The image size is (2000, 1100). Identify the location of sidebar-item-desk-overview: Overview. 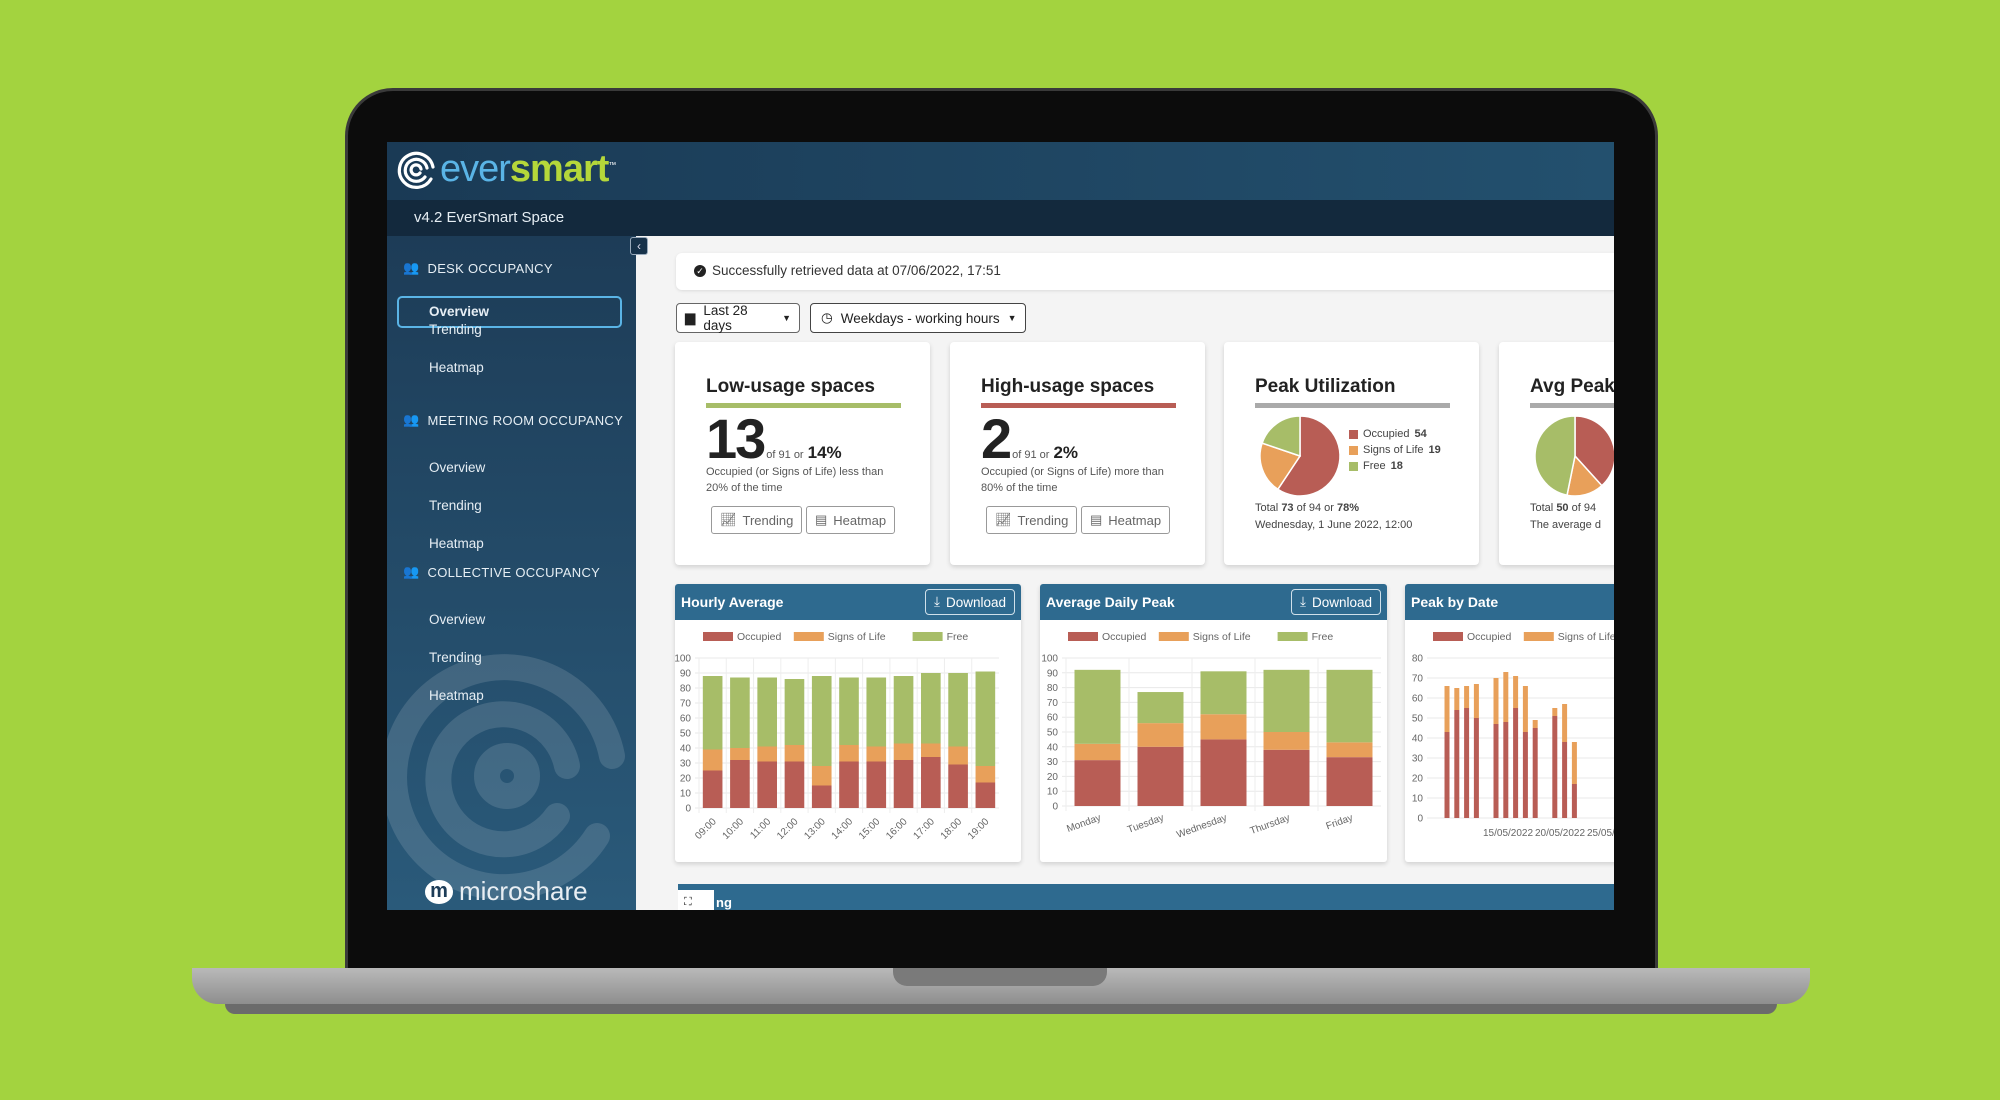
(509, 312).